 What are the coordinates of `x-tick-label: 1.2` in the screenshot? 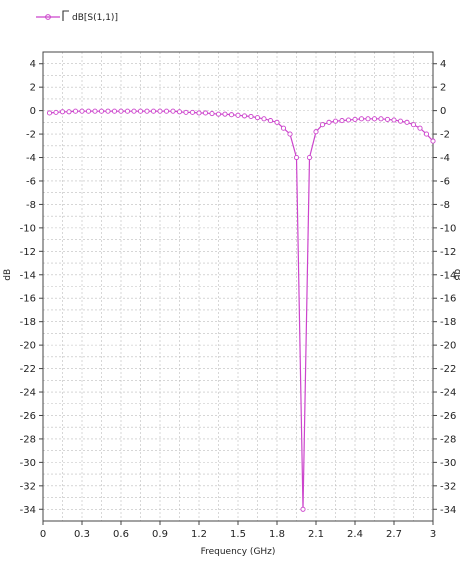 It's located at (199, 534).